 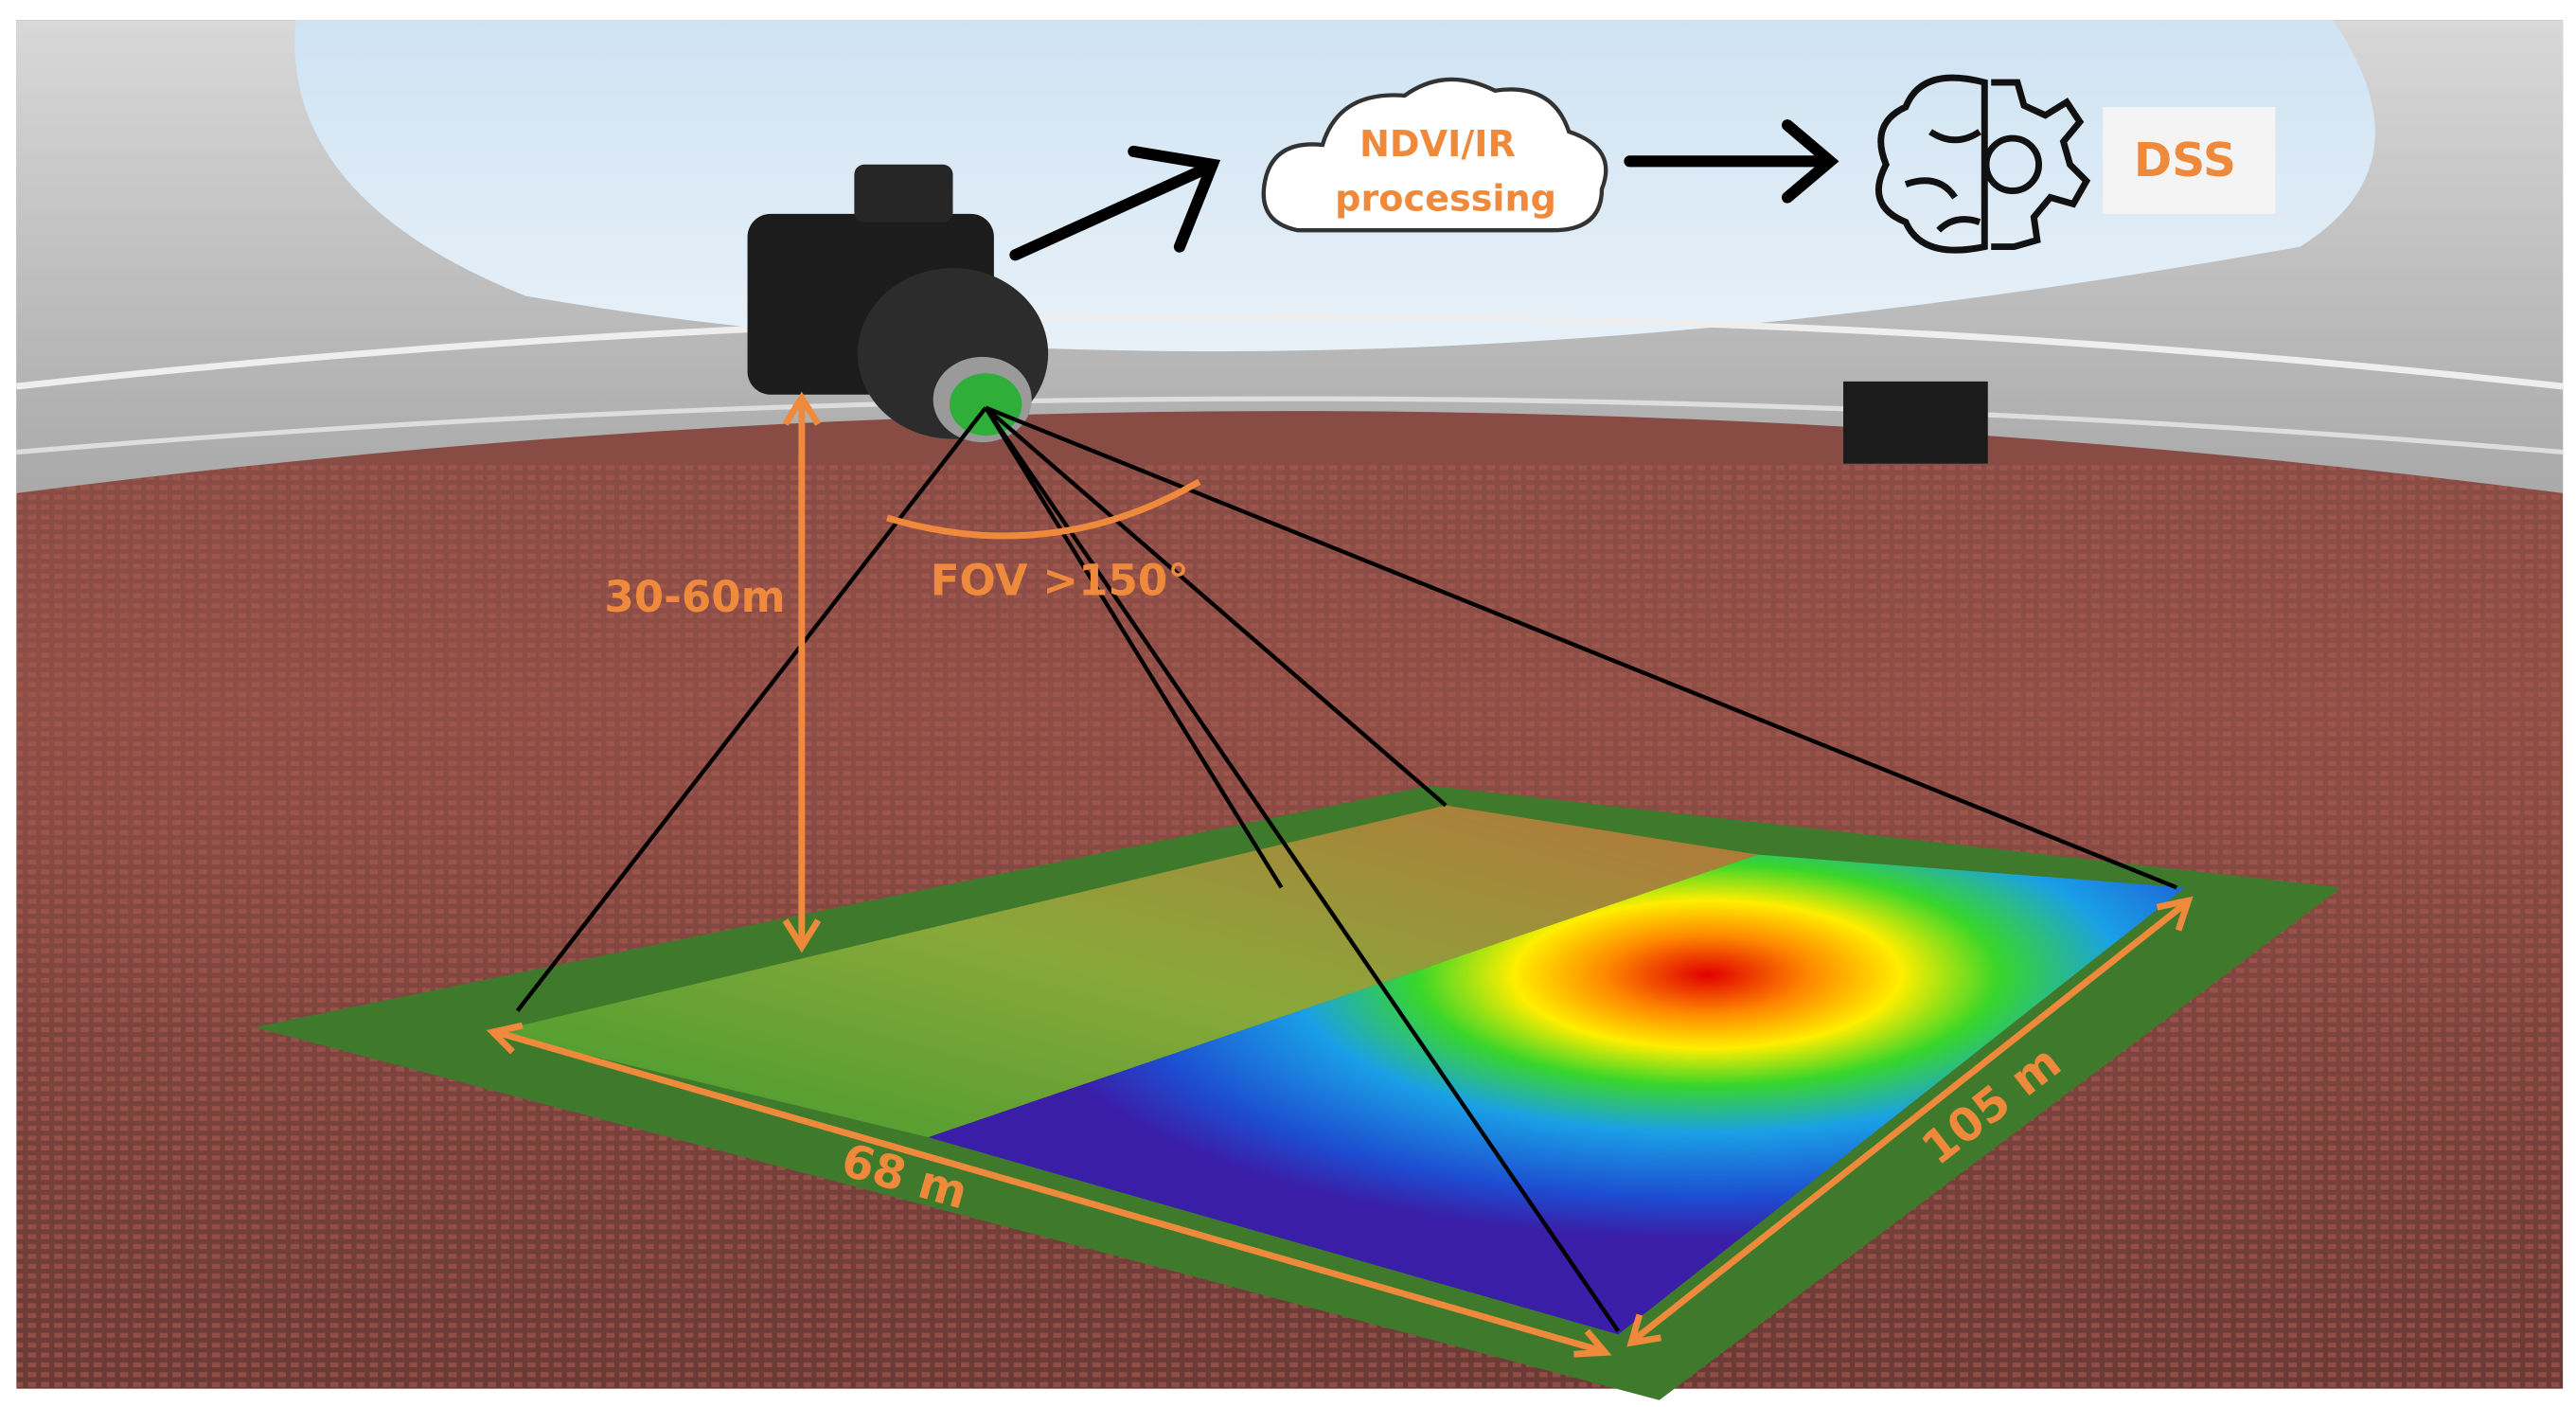 What do you see at coordinates (1060, 580) in the screenshot?
I see `fov-label: FOV >150°` at bounding box center [1060, 580].